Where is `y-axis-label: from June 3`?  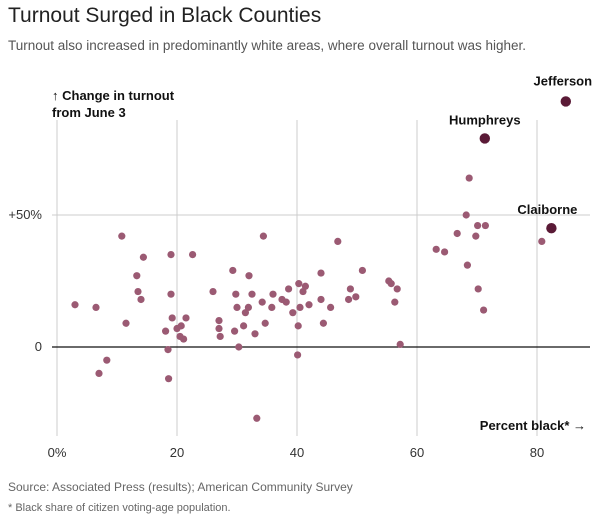 y-axis-label: from June 3 is located at coordinates (89, 112).